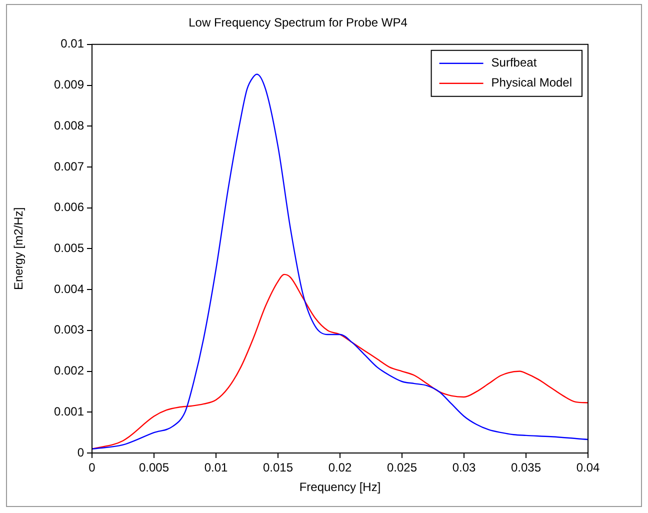 Image resolution: width=648 pixels, height=513 pixels. Describe the element at coordinates (526, 467) in the screenshot. I see `x-tick-label: 0.035` at that location.